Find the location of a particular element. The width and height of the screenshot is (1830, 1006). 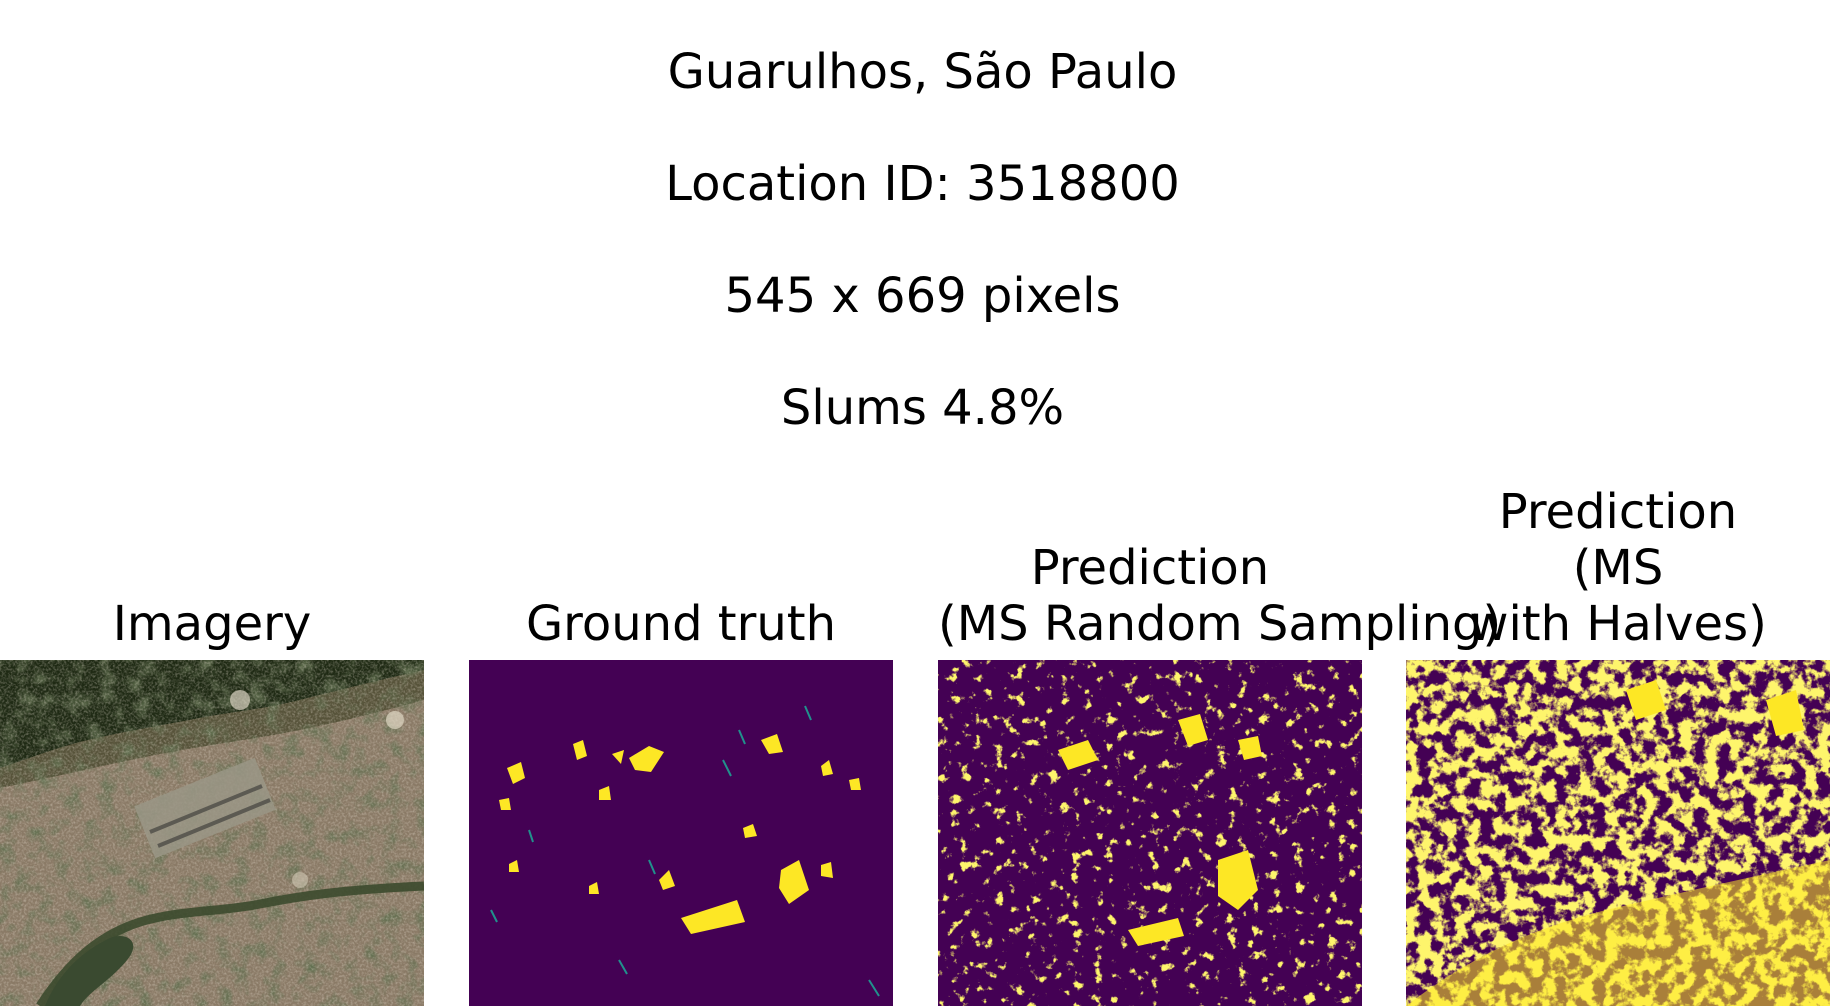

ground-truth-mask is located at coordinates (681, 833).